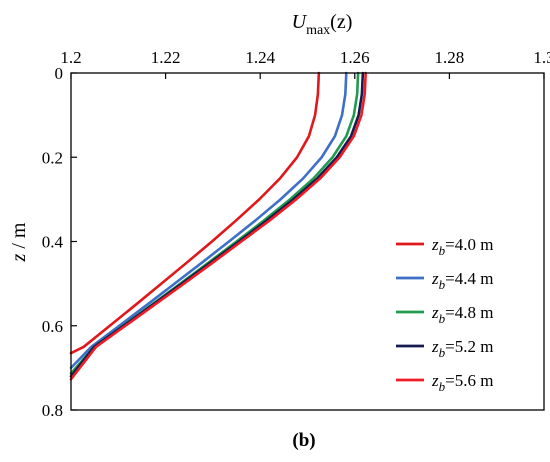 The image size is (550, 462). I want to click on y-axis-label-var: z, so click(19, 257).